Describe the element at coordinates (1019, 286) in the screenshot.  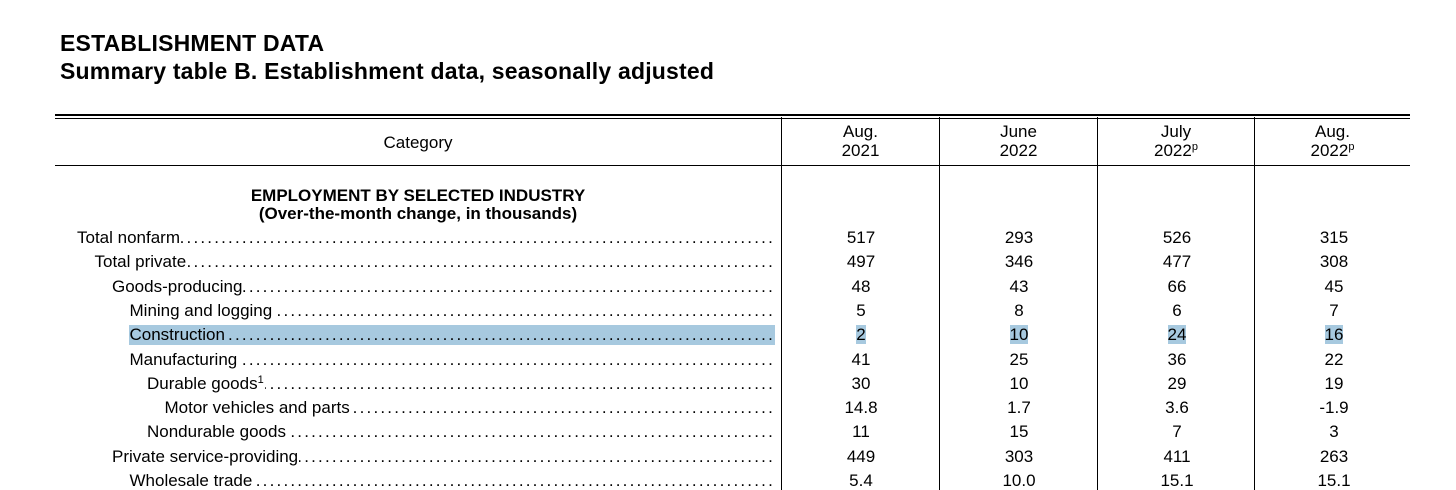
I see `value-cell: 43` at that location.